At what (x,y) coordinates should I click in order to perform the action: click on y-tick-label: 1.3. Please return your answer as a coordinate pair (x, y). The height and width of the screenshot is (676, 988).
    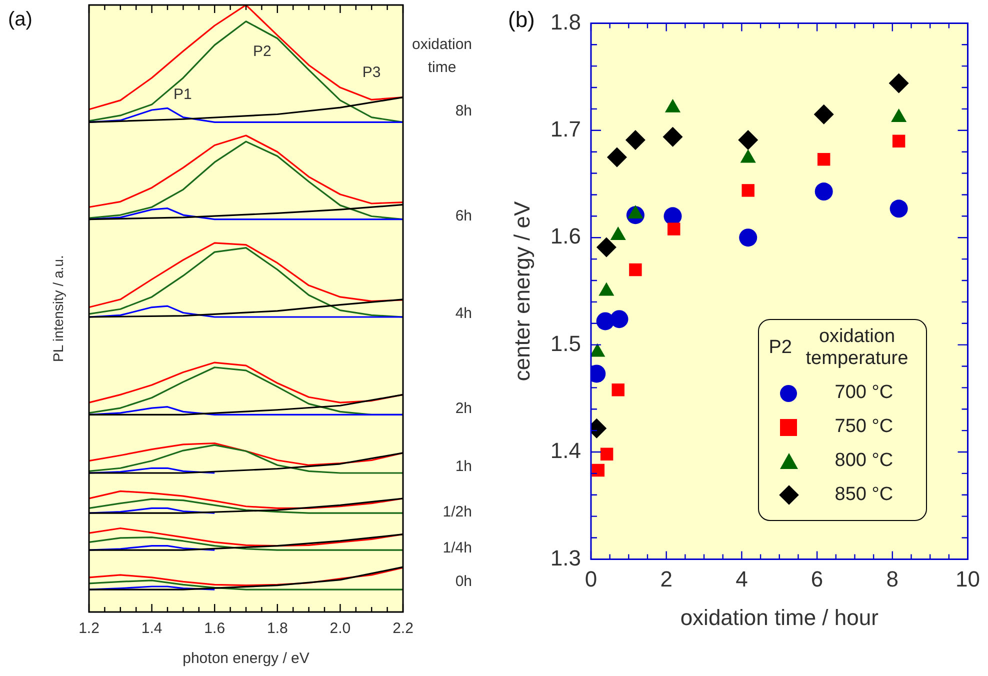
    Looking at the image, I should click on (565, 557).